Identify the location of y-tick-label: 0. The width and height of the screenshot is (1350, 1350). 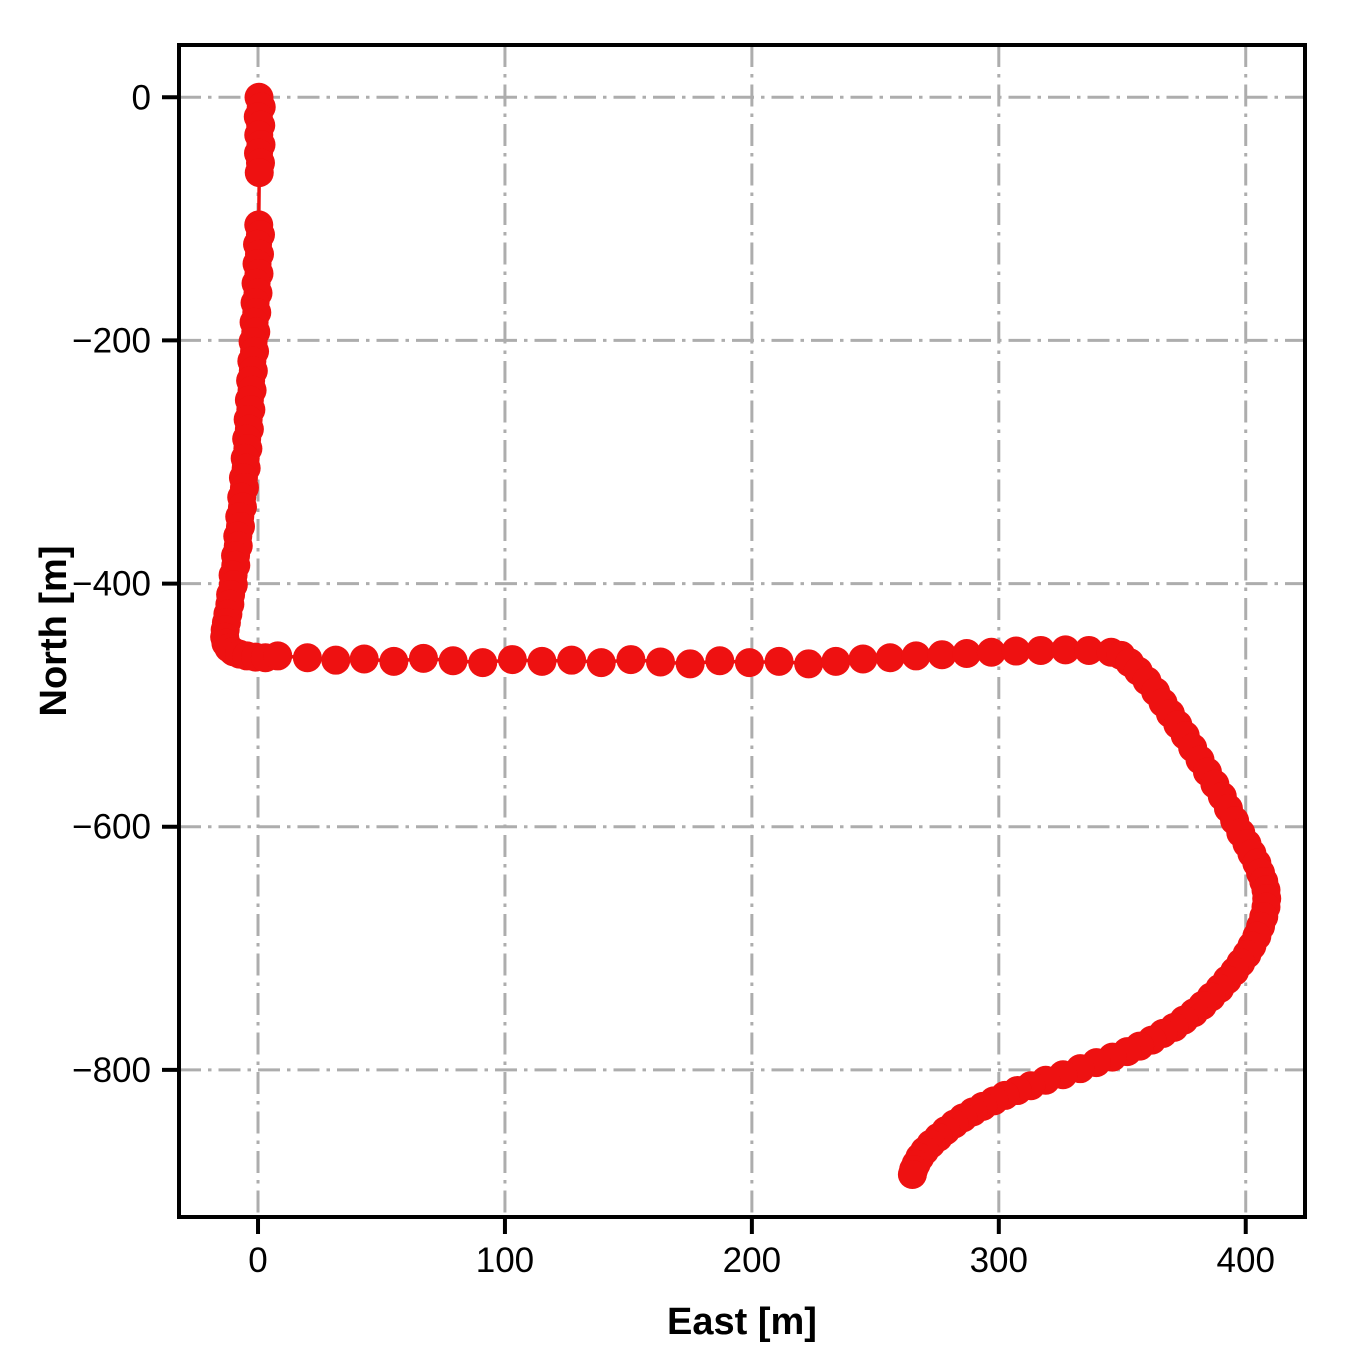
(141, 97).